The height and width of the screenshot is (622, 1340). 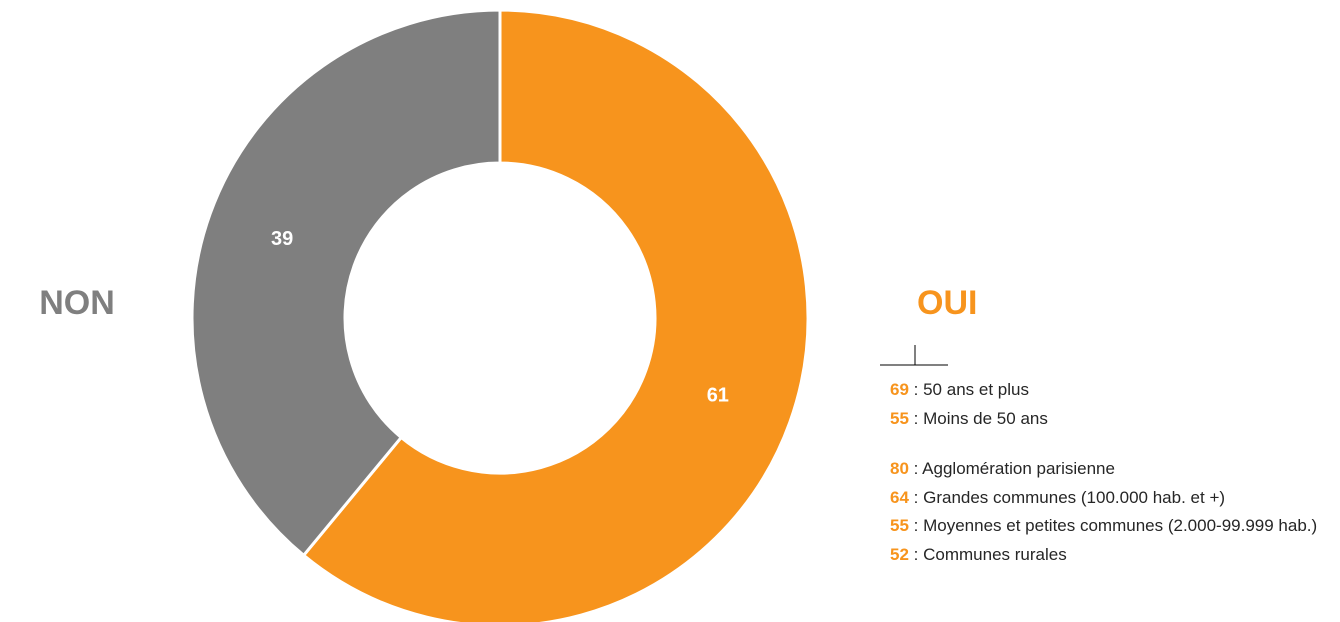 I want to click on breakdown-value: 52, so click(x=899, y=554).